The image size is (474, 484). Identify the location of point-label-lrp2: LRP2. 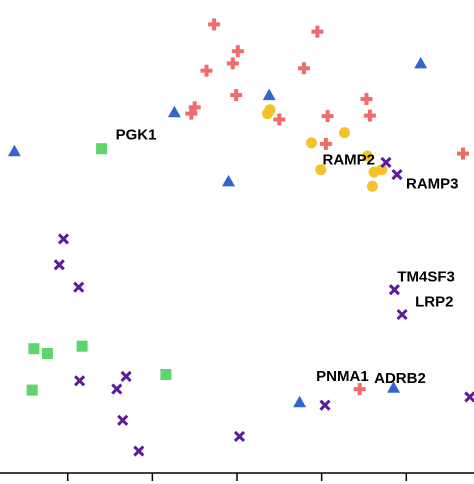
(434, 302).